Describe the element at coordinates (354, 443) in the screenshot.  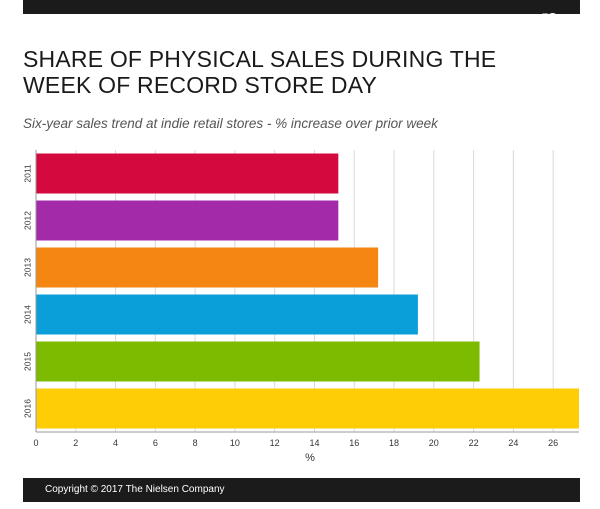
I see `x-tick-label: 16` at that location.